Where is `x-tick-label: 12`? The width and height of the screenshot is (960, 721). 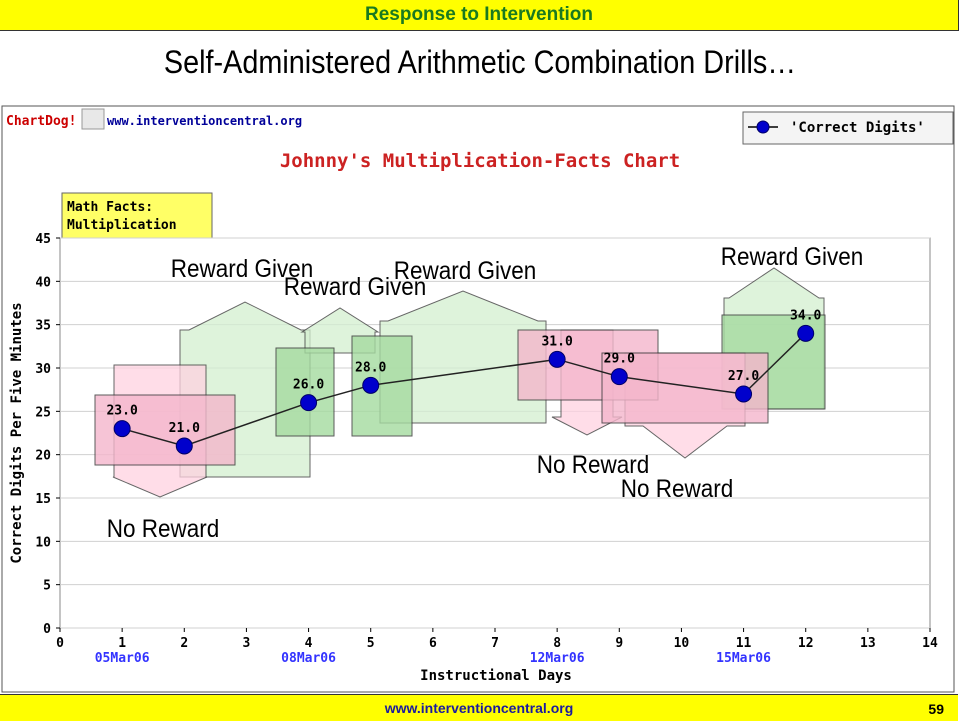
x-tick-label: 12 is located at coordinates (806, 643).